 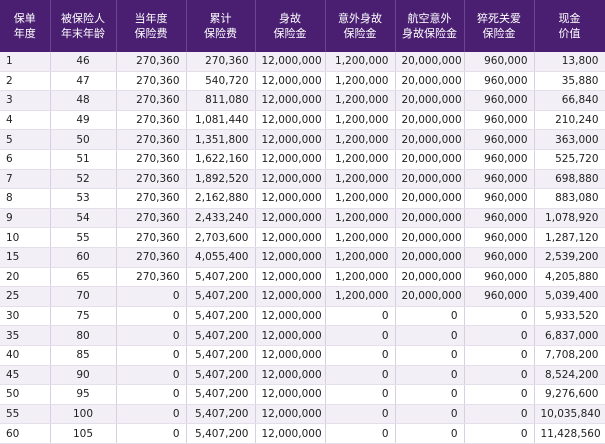 I want to click on table-cell: 46, so click(x=83, y=62).